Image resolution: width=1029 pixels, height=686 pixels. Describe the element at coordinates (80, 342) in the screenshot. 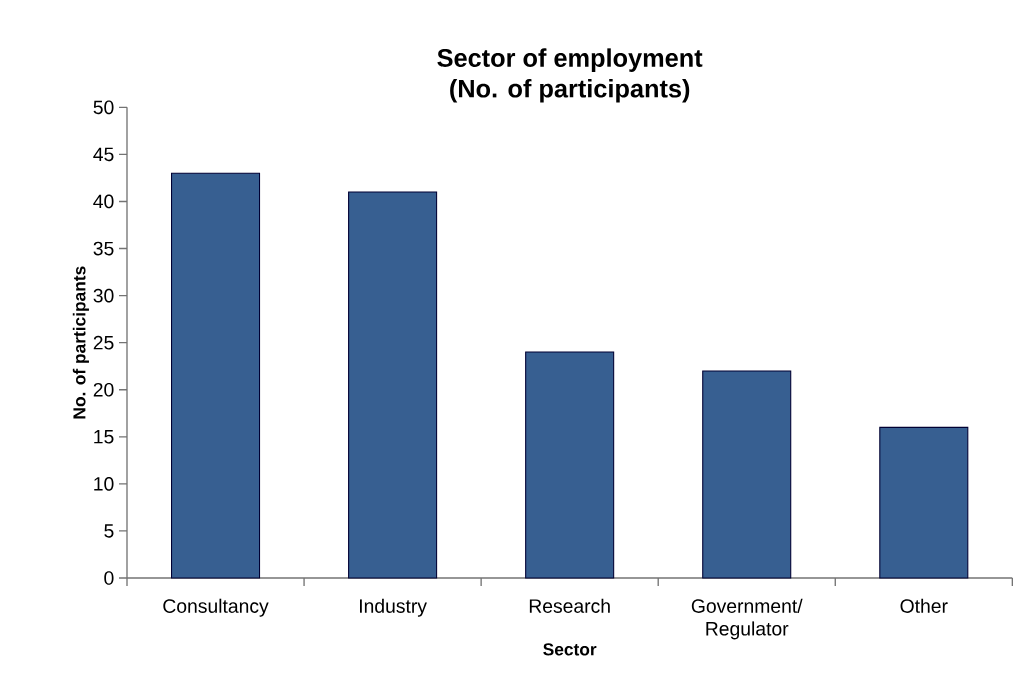

I see `y-axis-title: No. of participants` at that location.